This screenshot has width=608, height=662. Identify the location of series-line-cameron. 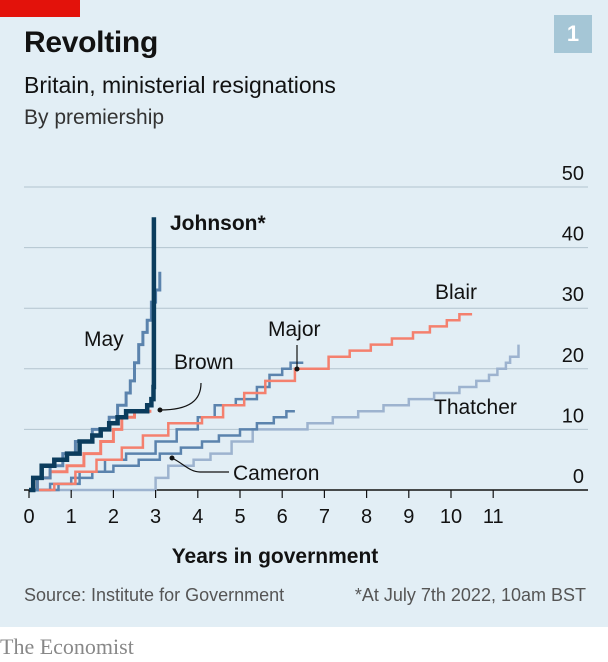
(162, 450).